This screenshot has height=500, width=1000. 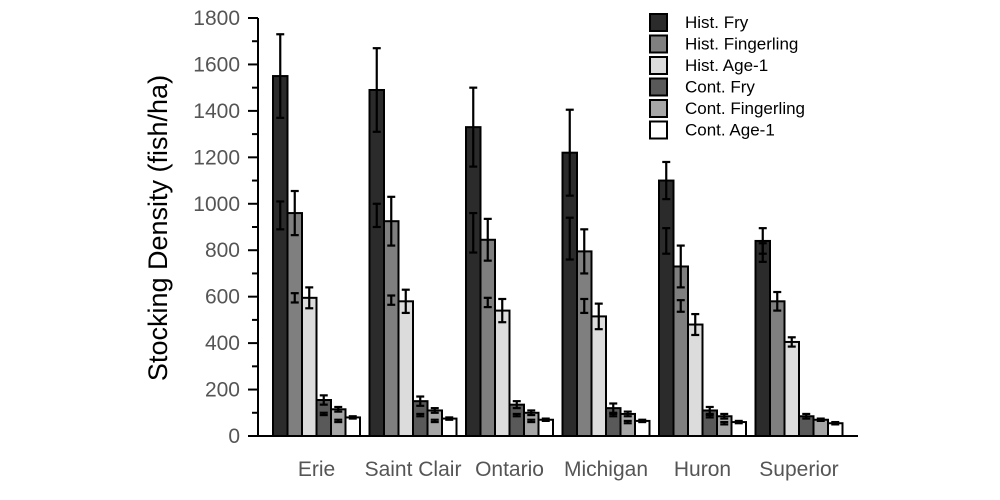 What do you see at coordinates (799, 332) in the screenshot?
I see `bar-group-superior` at bounding box center [799, 332].